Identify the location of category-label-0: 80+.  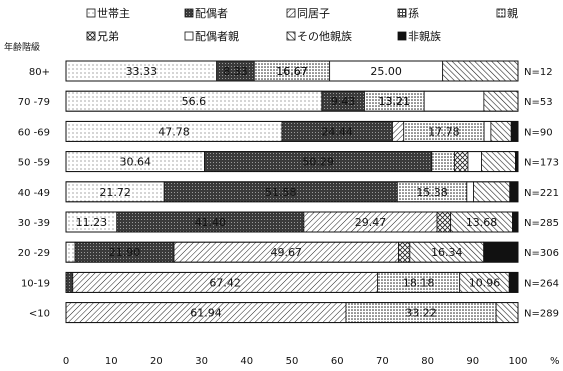
(39, 72).